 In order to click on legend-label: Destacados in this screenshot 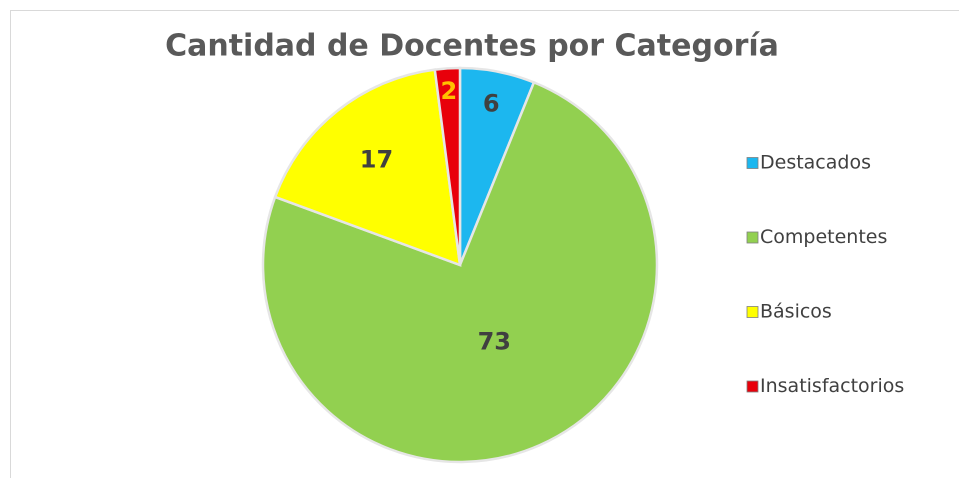, I will do `click(815, 163)`.